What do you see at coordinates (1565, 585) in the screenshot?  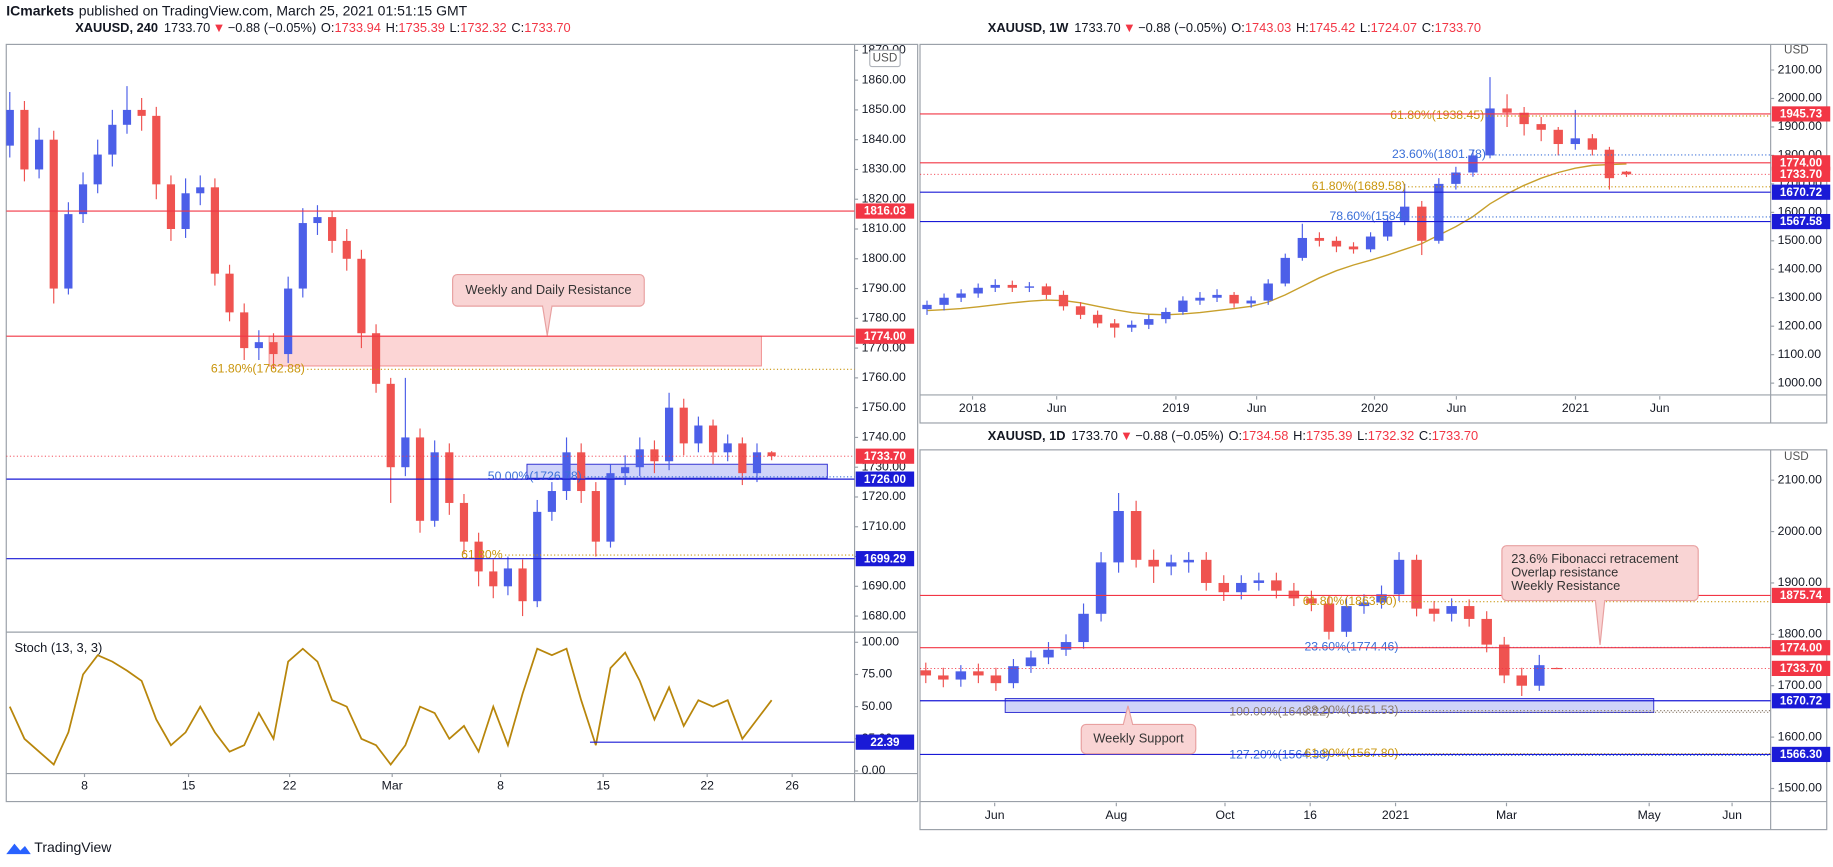 I see `callout-text: Weekly Resistance` at bounding box center [1565, 585].